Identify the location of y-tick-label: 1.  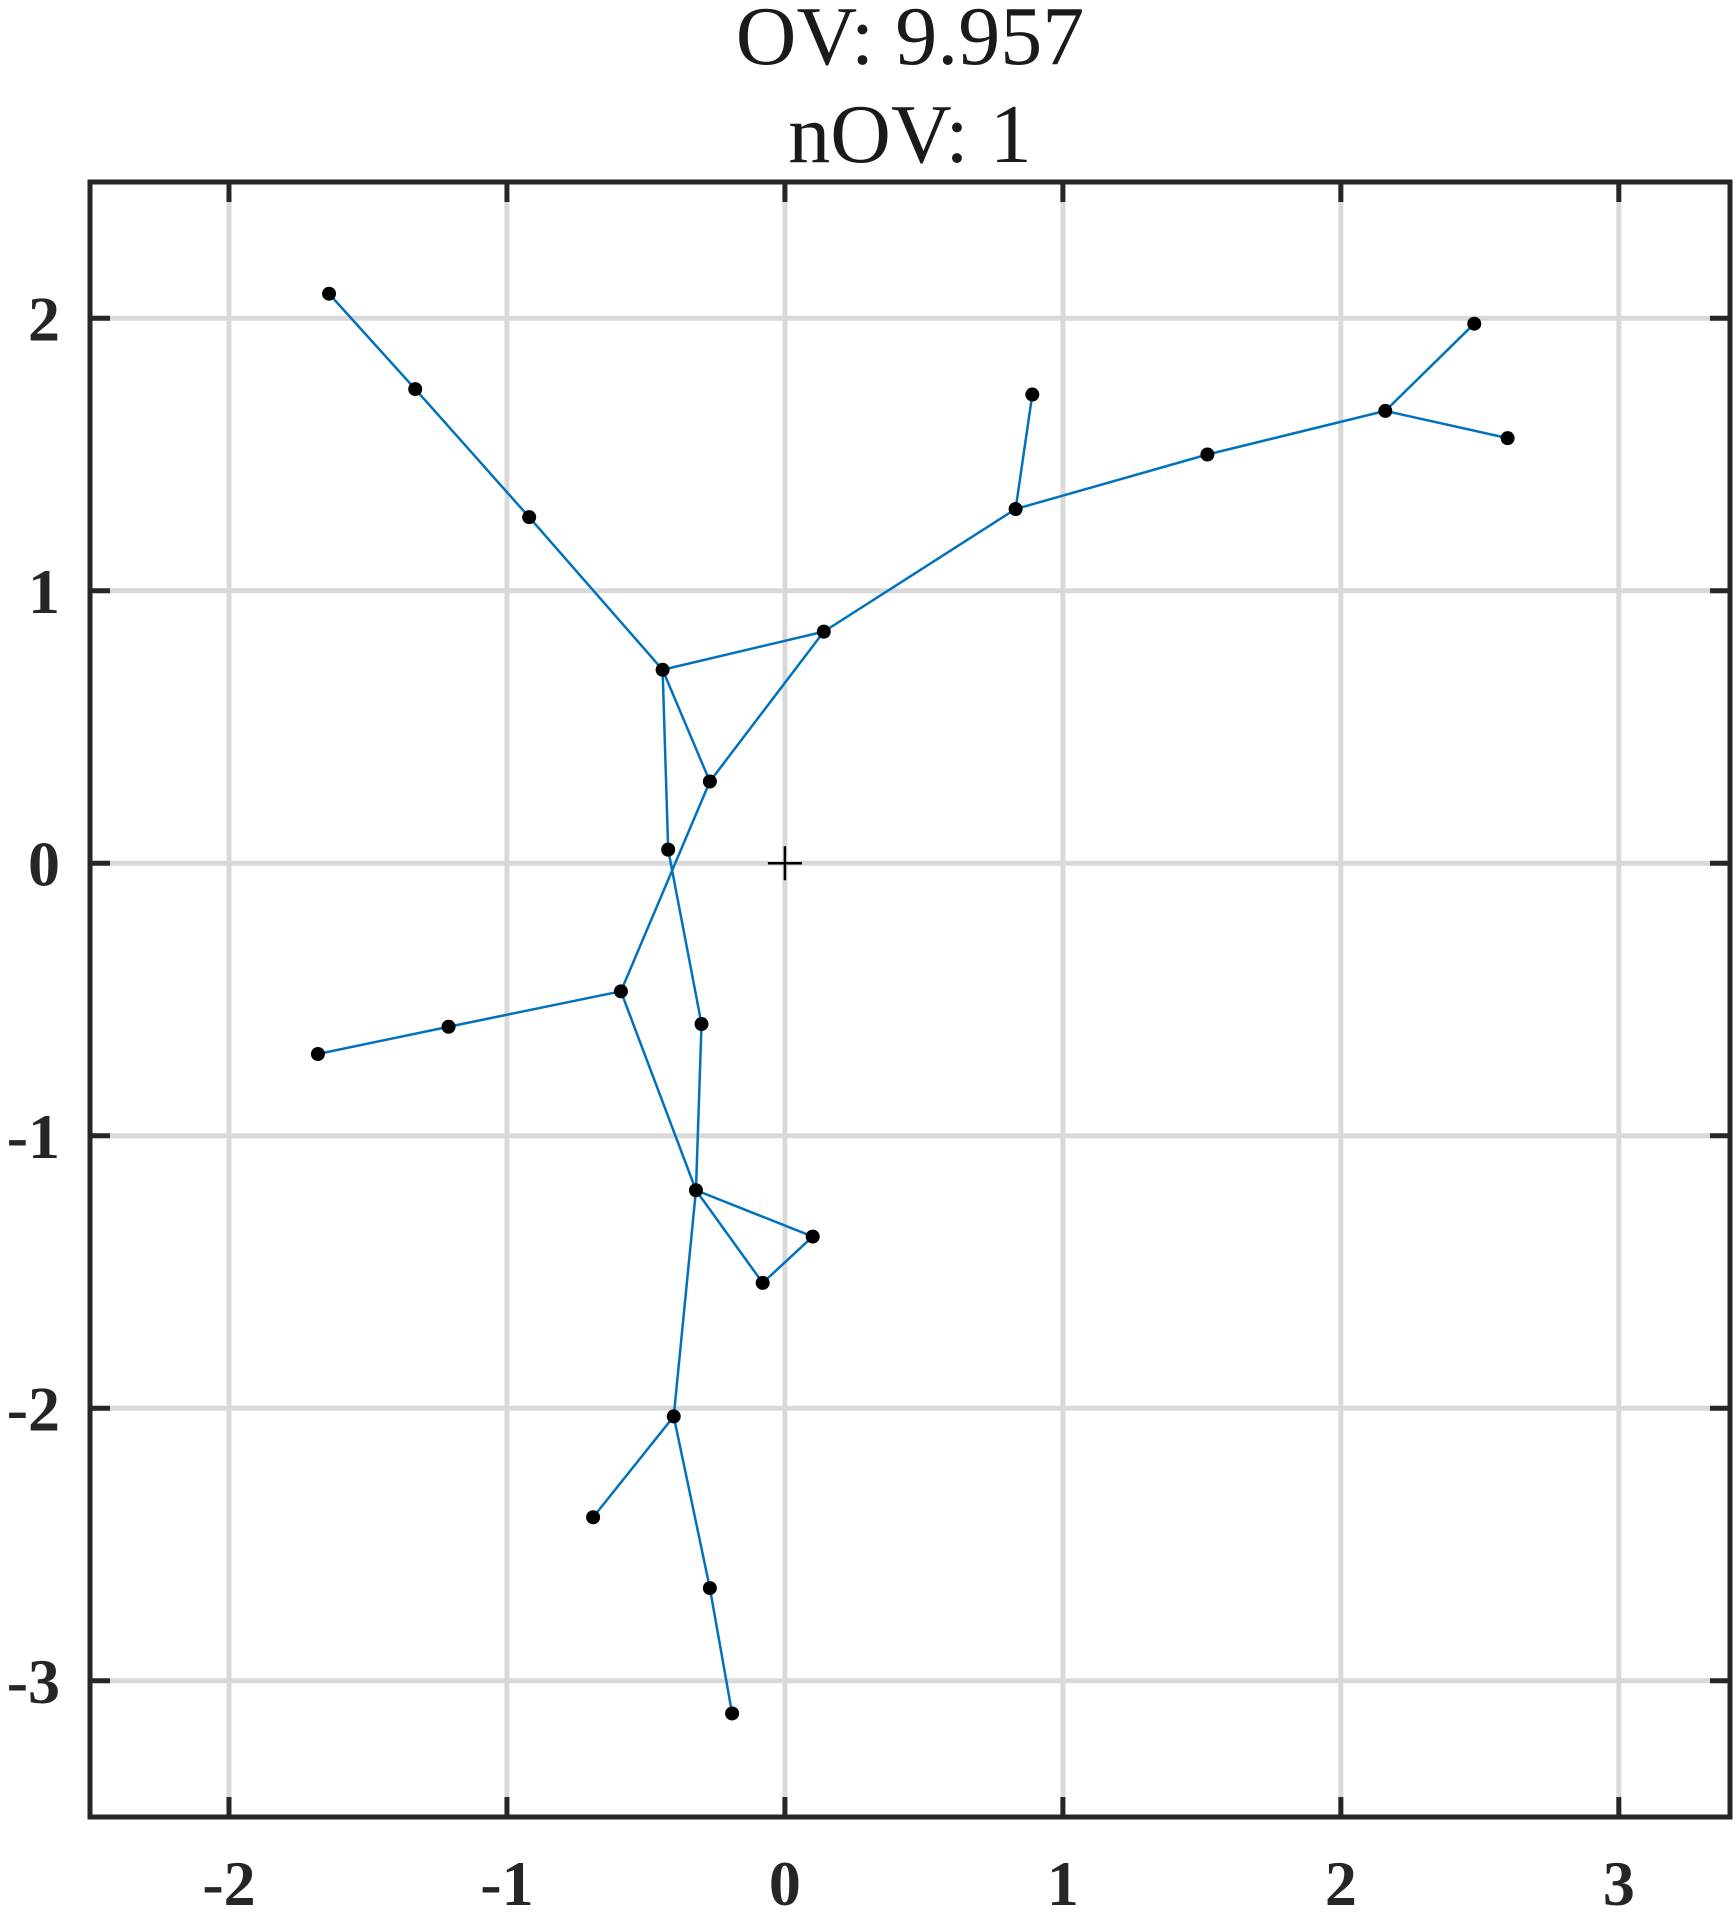
(44, 591).